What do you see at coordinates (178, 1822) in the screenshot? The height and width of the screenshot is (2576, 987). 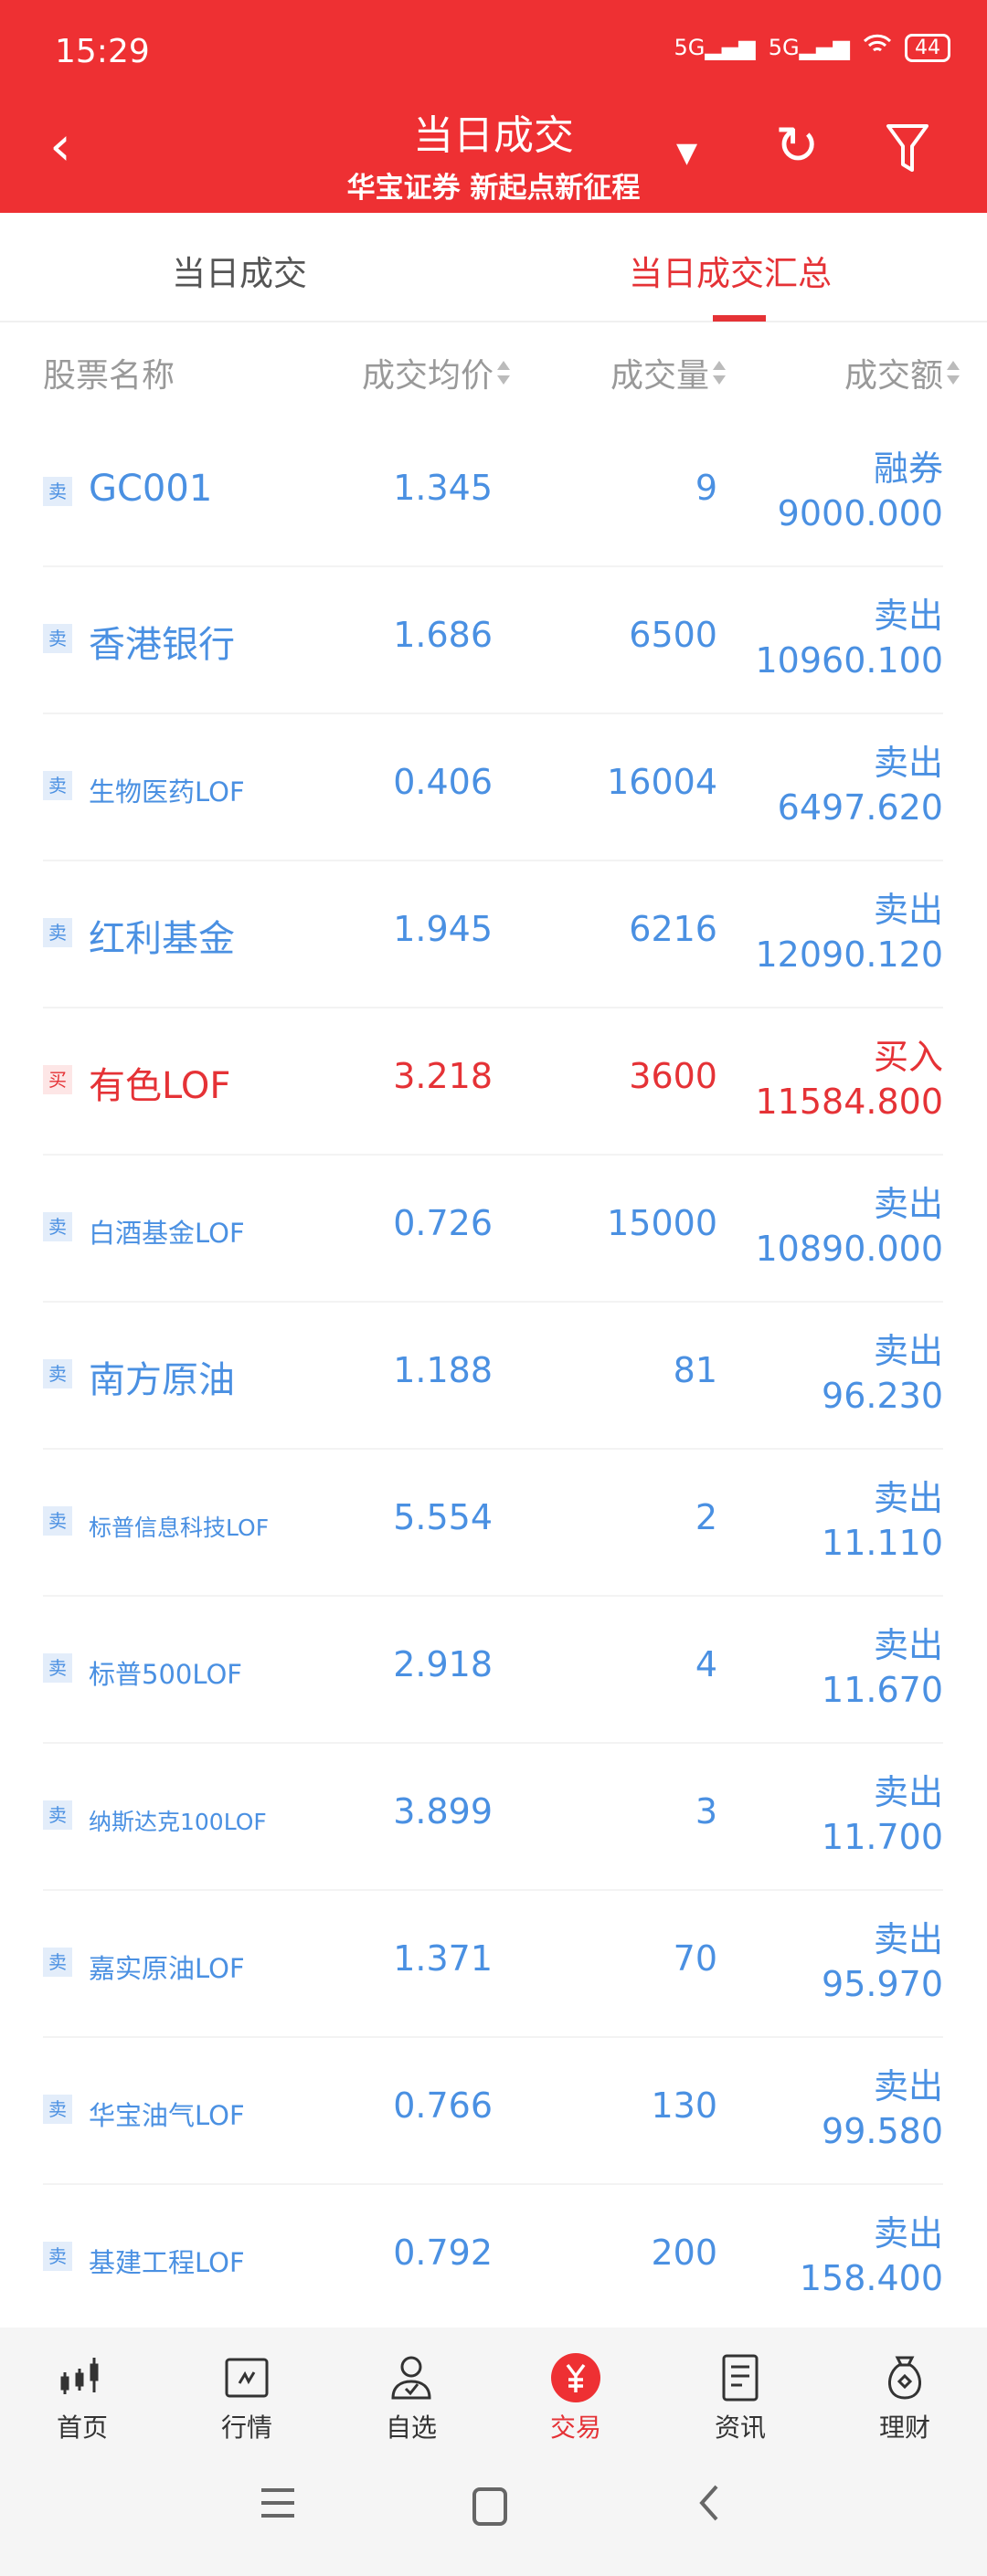 I see `stock-name: 纳斯达克100LOF` at bounding box center [178, 1822].